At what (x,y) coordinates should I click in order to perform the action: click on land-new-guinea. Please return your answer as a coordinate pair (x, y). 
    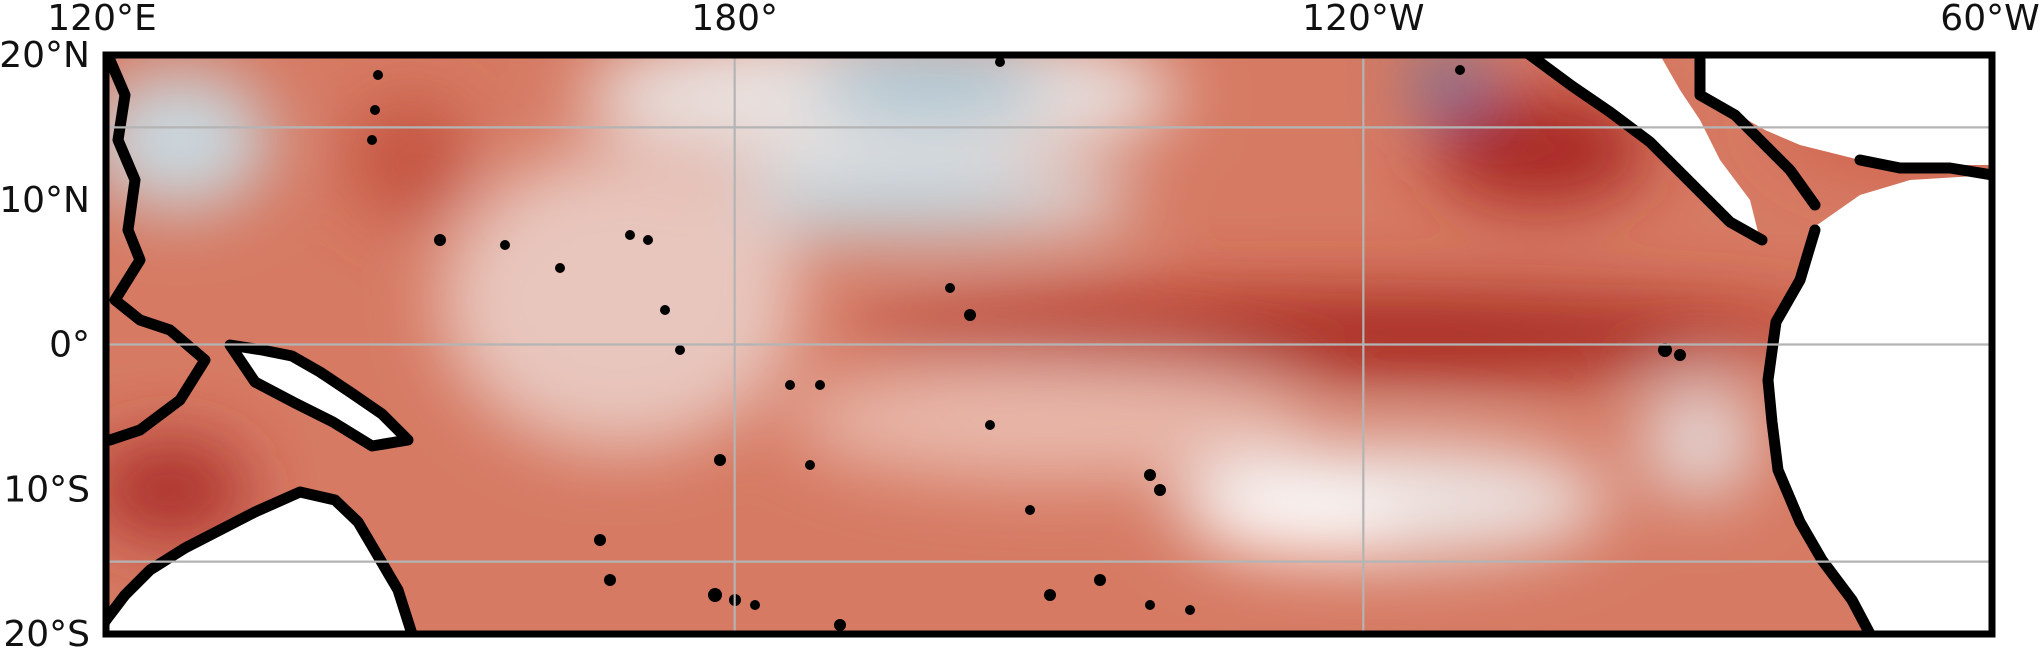
    Looking at the image, I should click on (320, 395).